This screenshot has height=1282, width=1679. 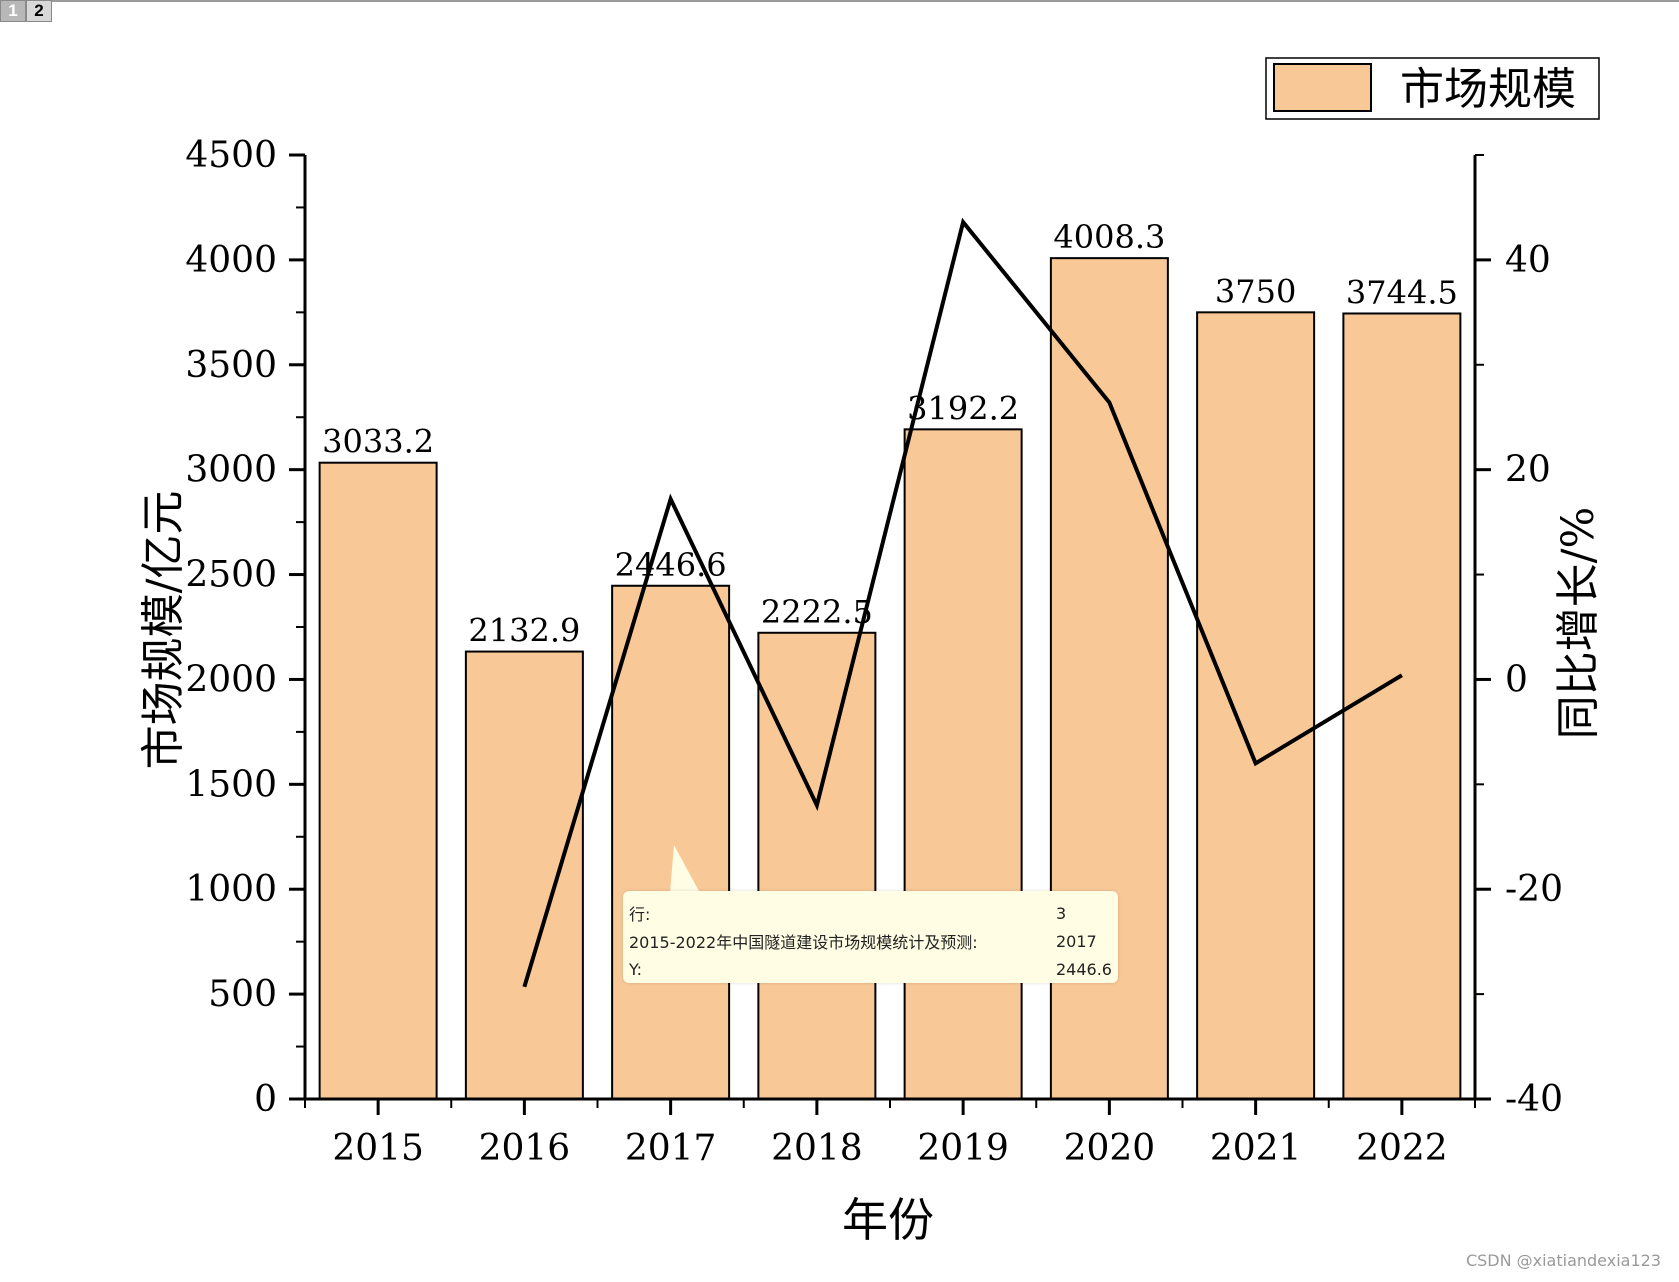 What do you see at coordinates (231, 155) in the screenshot?
I see `y-tick-label: 4500` at bounding box center [231, 155].